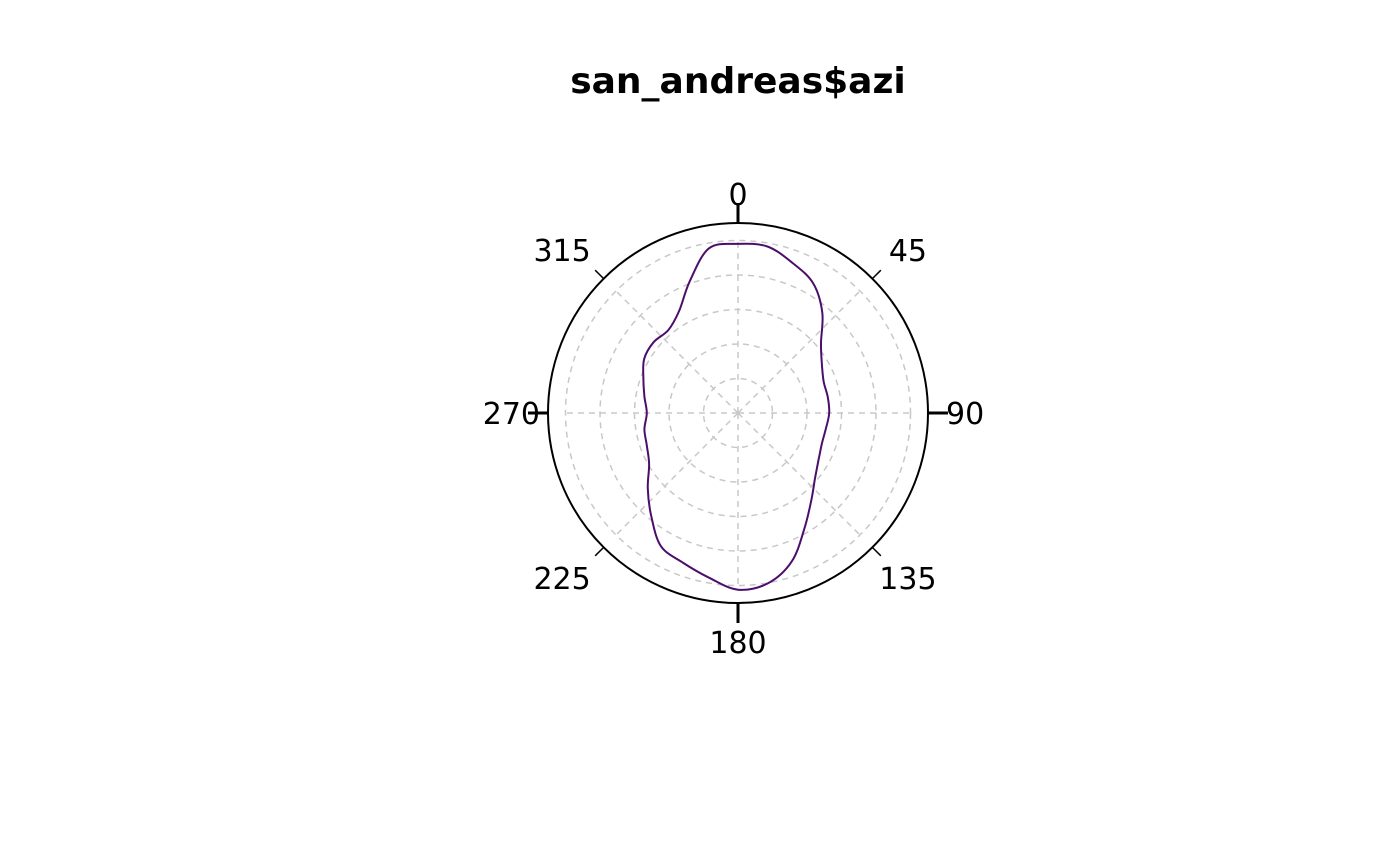  Describe the element at coordinates (907, 579) in the screenshot. I see `tick-label: 135` at that location.